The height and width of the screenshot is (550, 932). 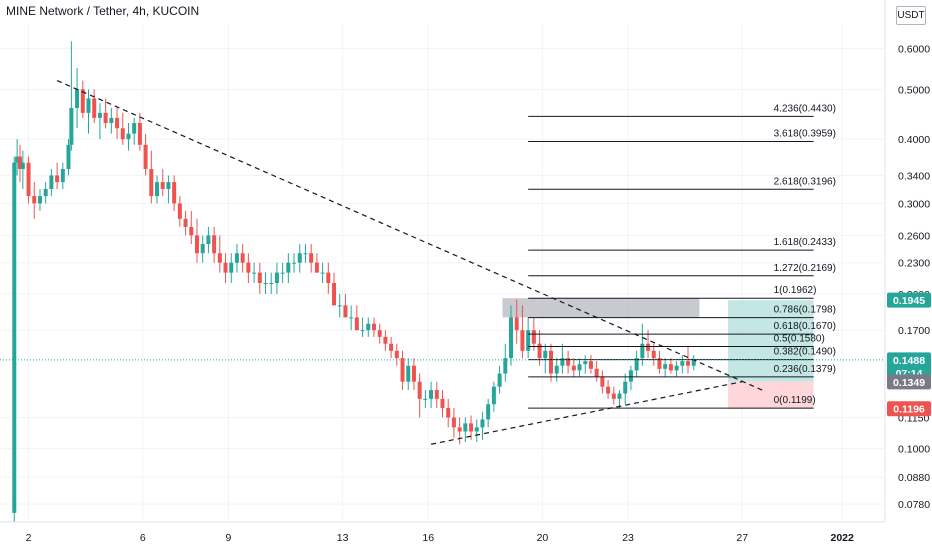 I want to click on fib-label: 1.272(0.2169), so click(x=805, y=268).